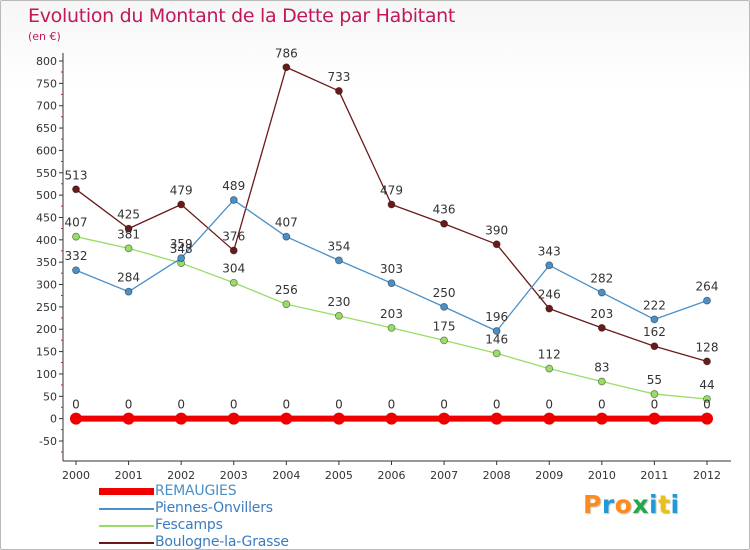 This screenshot has height=550, width=750. Describe the element at coordinates (497, 475) in the screenshot. I see `x-tick-label: 2008` at that location.